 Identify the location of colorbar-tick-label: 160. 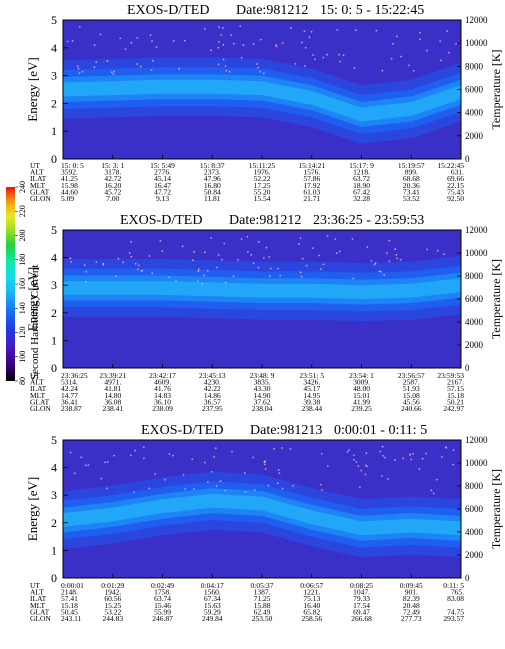
(22, 284).